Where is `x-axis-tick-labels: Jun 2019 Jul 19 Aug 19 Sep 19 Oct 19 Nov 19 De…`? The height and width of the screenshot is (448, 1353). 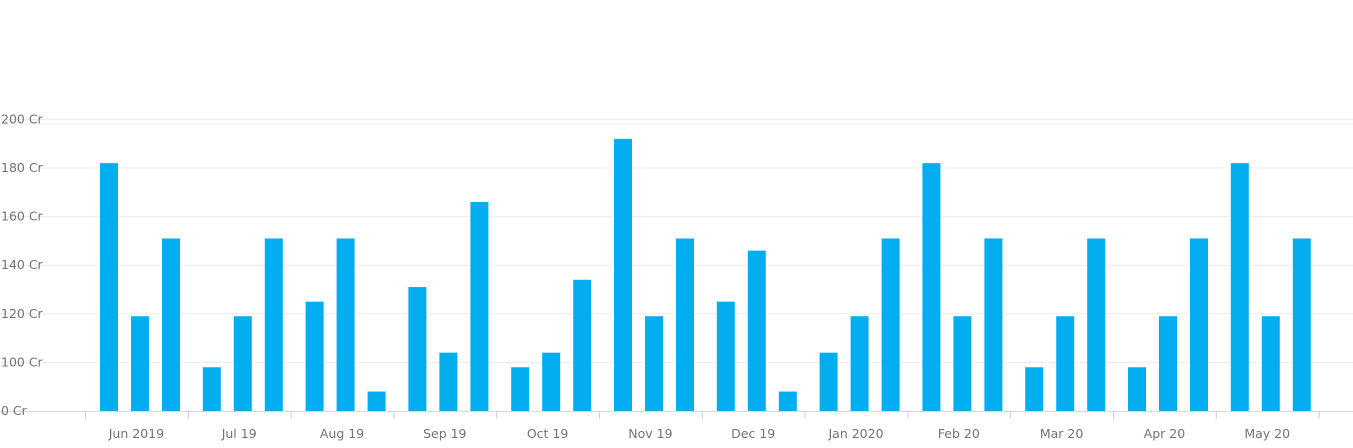
x-axis-tick-labels: Jun 2019 Jul 19 Aug 19 Sep 19 Oct 19 Nov 19 De… is located at coordinates (699, 433).